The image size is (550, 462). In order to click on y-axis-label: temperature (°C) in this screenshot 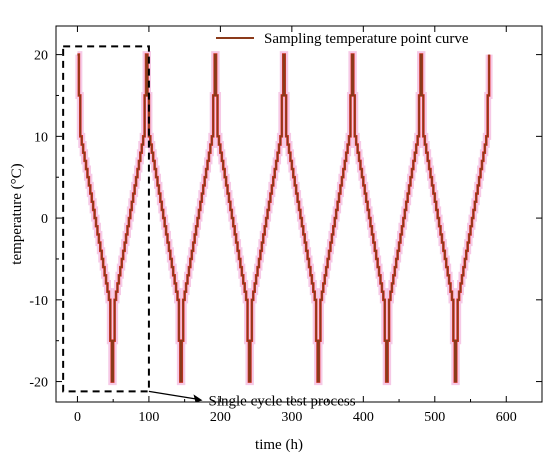, I will do `click(17, 213)`.